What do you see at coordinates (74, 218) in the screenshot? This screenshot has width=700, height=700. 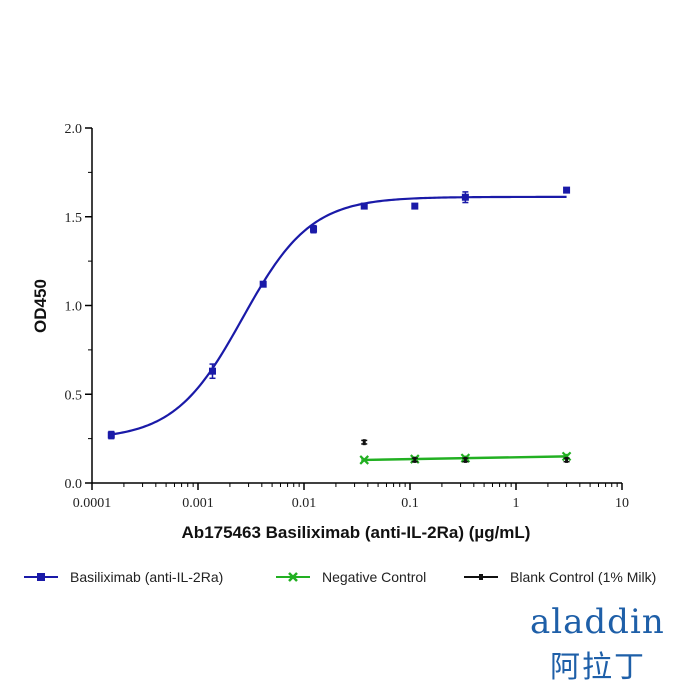 I see `y-tick-label: 1.5` at bounding box center [74, 218].